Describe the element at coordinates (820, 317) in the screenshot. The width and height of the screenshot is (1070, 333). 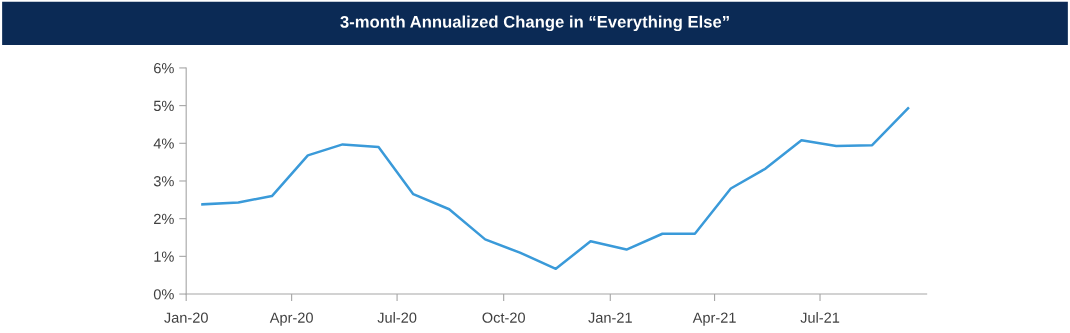
I see `x-tick-label: Jul-21` at that location.